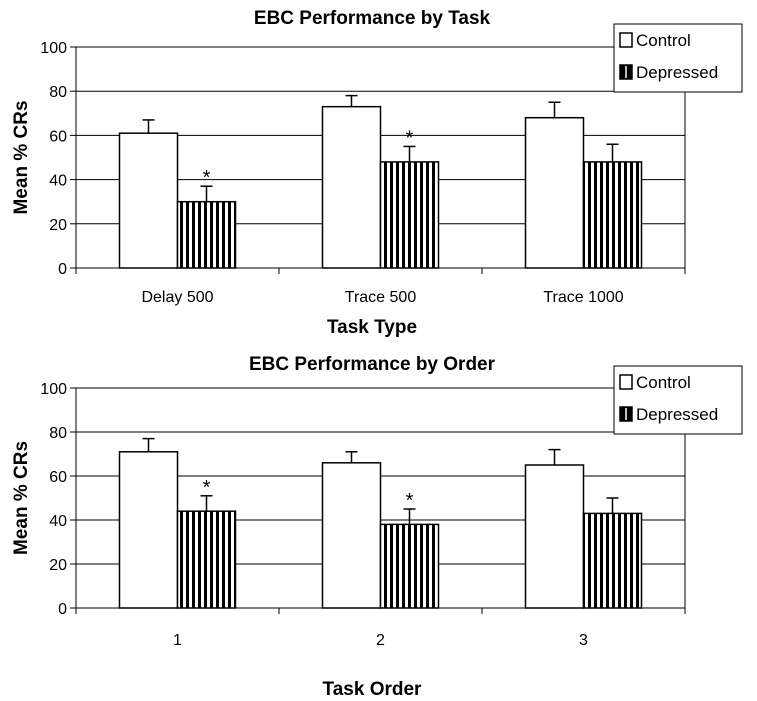 The width and height of the screenshot is (757, 701). What do you see at coordinates (583, 640) in the screenshot?
I see `x-tick-label: 3` at bounding box center [583, 640].